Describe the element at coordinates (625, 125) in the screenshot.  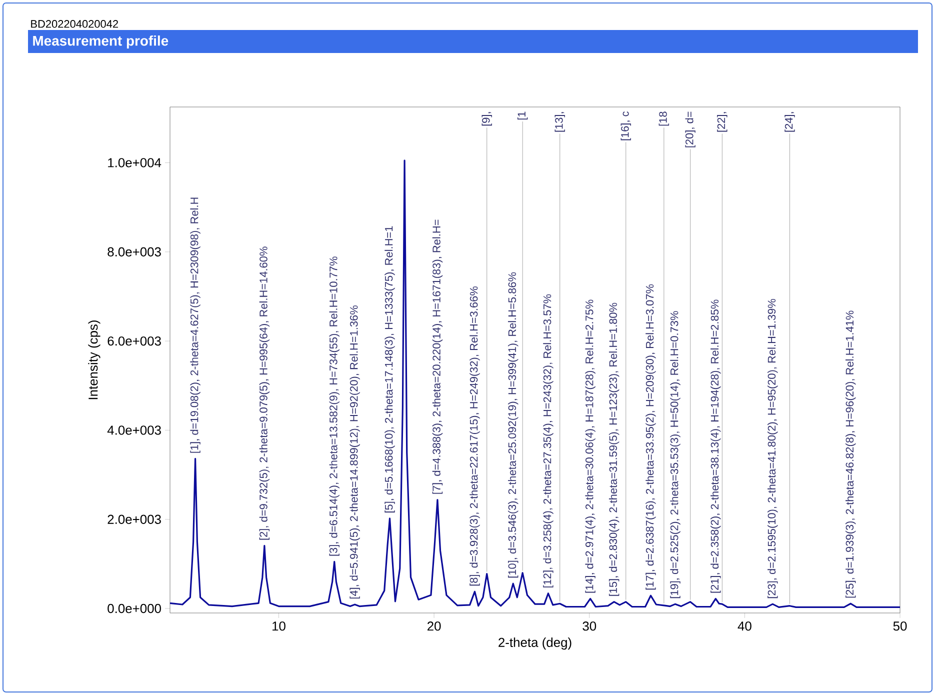
I see `annotation: [16], c` at that location.